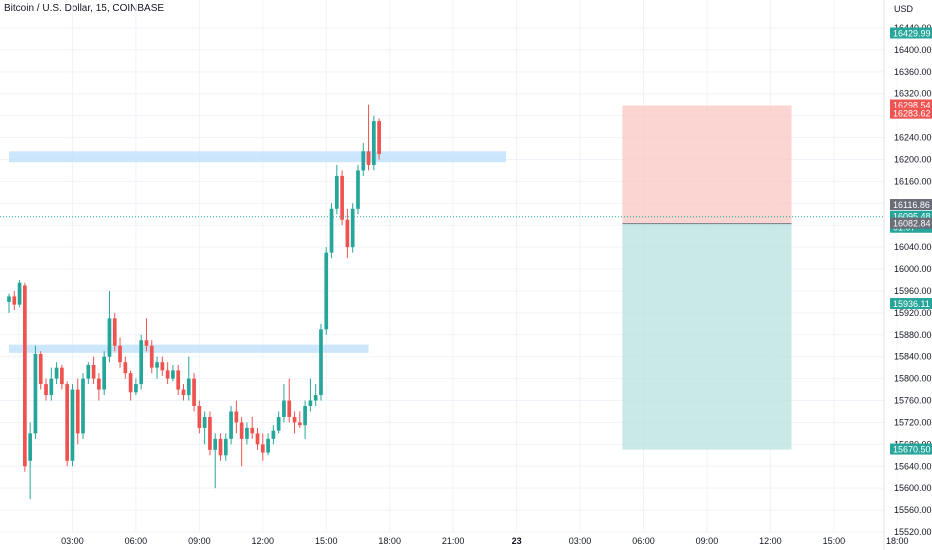 This screenshot has width=932, height=550. I want to click on price-tag: 16429.99, so click(911, 33).